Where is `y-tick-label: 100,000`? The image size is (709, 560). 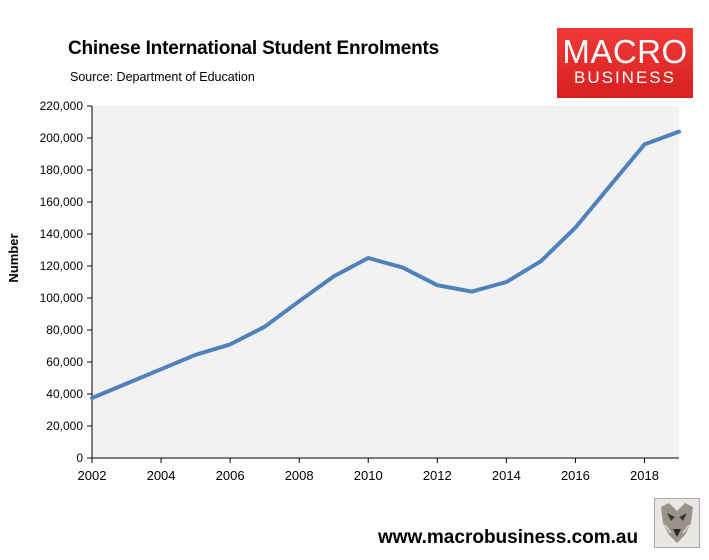
y-tick-label: 100,000 is located at coordinates (62, 298).